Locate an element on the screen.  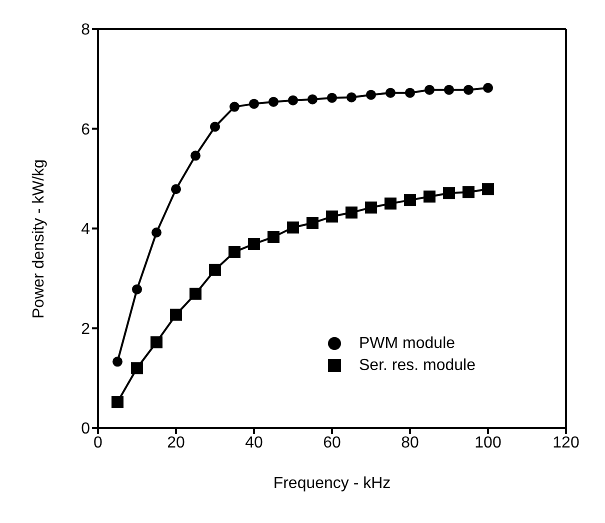
x-tick-label: 60 is located at coordinates (332, 443).